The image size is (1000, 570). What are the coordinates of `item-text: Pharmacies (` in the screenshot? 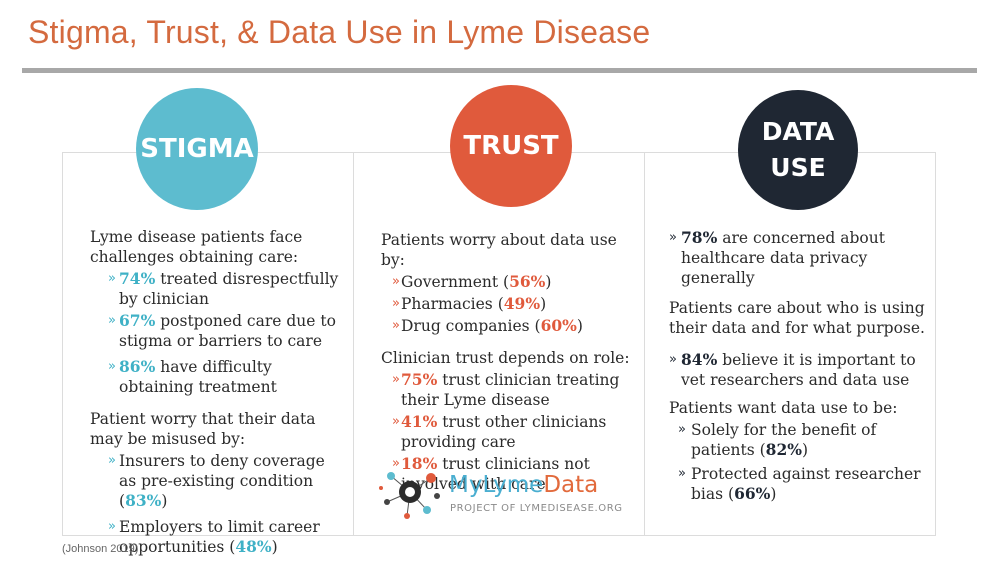 It's located at (452, 304).